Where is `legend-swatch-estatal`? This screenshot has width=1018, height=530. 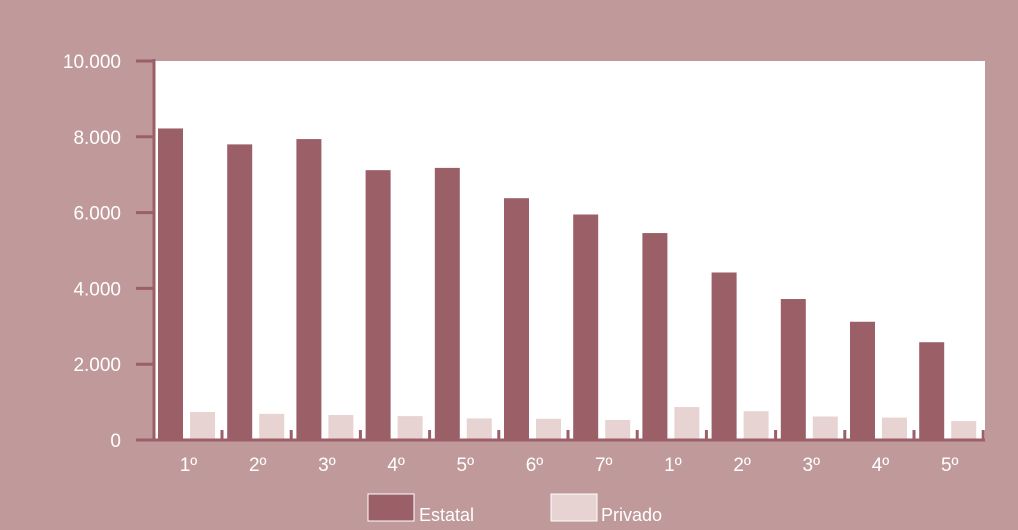
legend-swatch-estatal is located at coordinates (391, 507).